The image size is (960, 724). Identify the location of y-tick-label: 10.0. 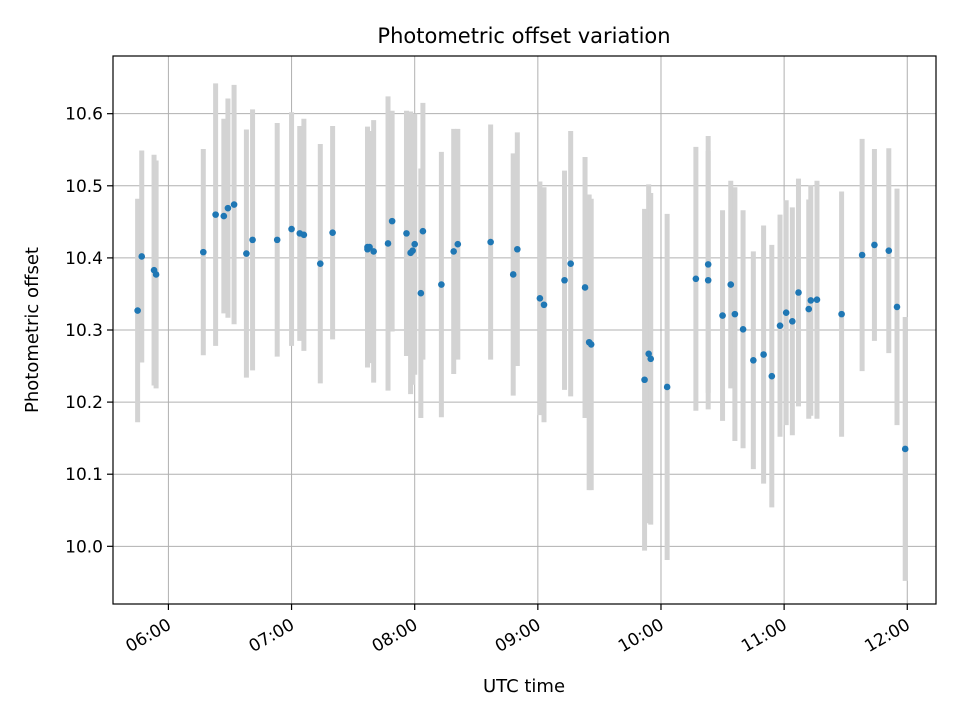
(84, 547).